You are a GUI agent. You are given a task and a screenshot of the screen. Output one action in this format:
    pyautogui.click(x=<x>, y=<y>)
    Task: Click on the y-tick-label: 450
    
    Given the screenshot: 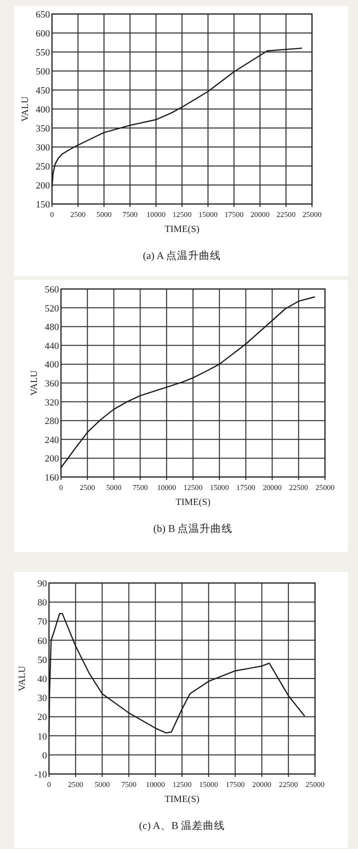 What is the action you would take?
    pyautogui.click(x=43, y=91)
    